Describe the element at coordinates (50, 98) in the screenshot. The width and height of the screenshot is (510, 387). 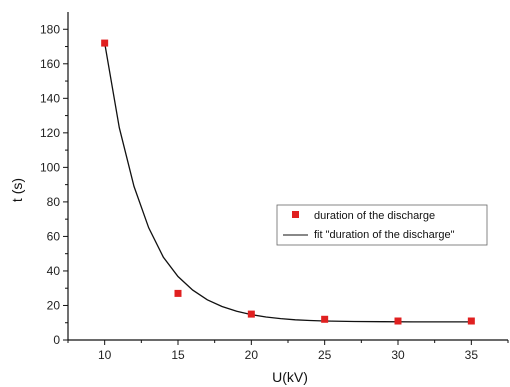
I see `y-tick-label: 140` at that location.